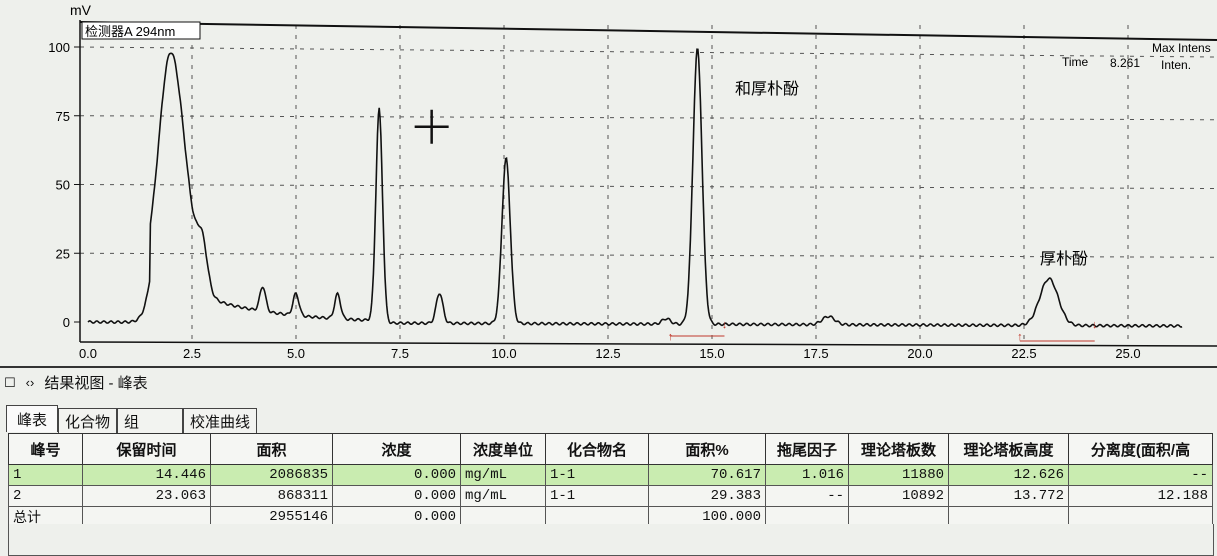 The height and width of the screenshot is (556, 1217). I want to click on table-cell: 12.626, so click(1008, 475).